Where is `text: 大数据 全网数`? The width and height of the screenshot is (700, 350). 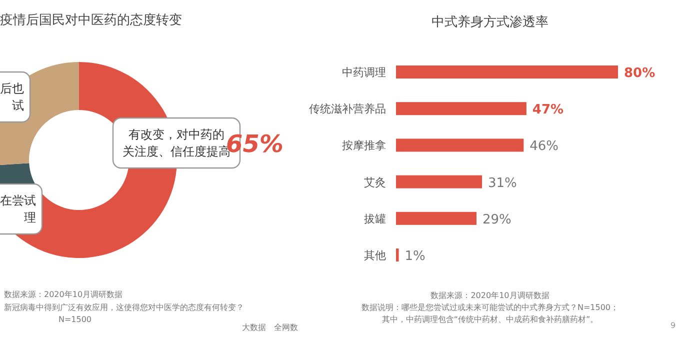
text: 大数据 全网数 is located at coordinates (270, 327).